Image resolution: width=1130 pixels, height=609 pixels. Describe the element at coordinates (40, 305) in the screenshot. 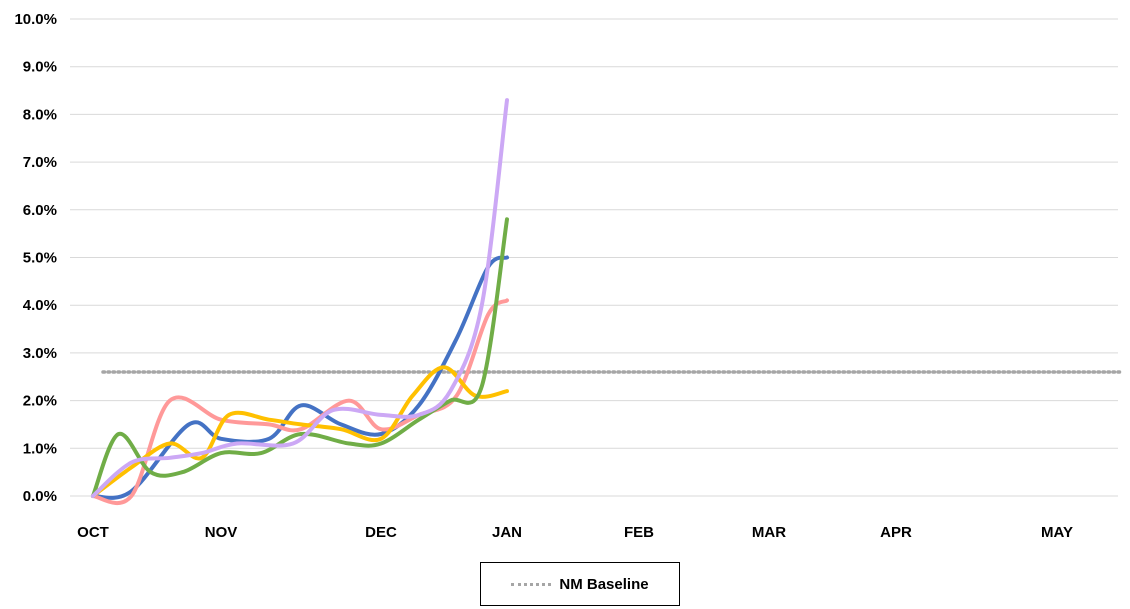

I see `y-tick-label: 4.0%` at that location.